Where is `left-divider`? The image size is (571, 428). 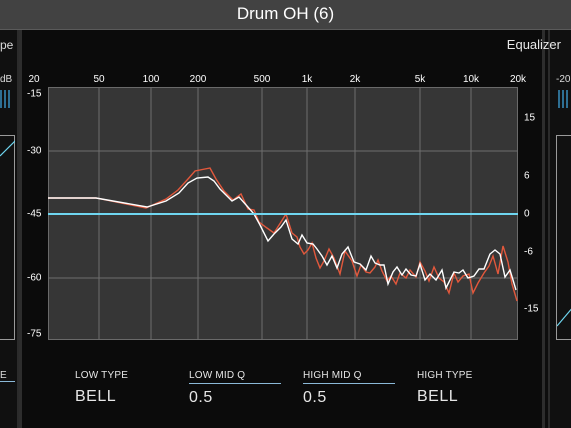
left-divider is located at coordinates (20, 229).